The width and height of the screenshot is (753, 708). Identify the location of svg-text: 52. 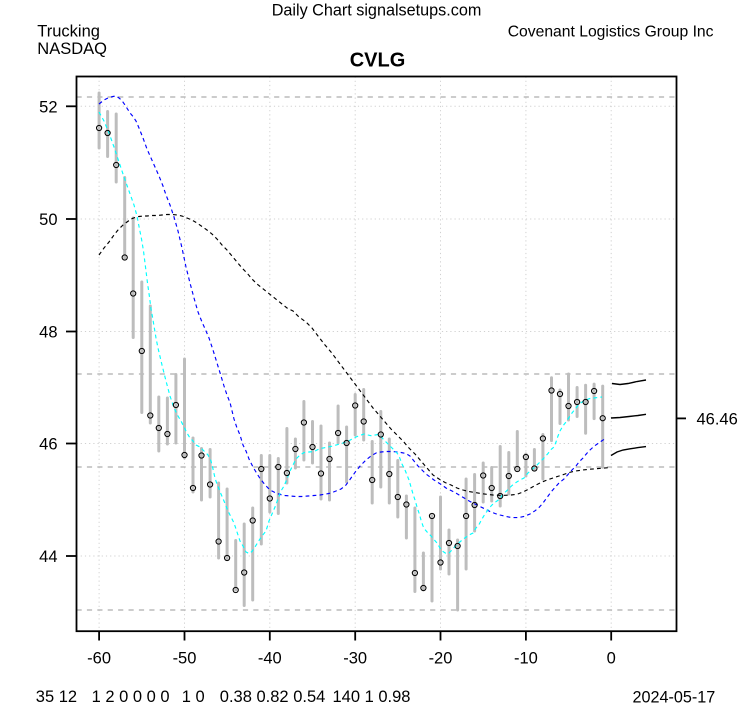
(48, 108).